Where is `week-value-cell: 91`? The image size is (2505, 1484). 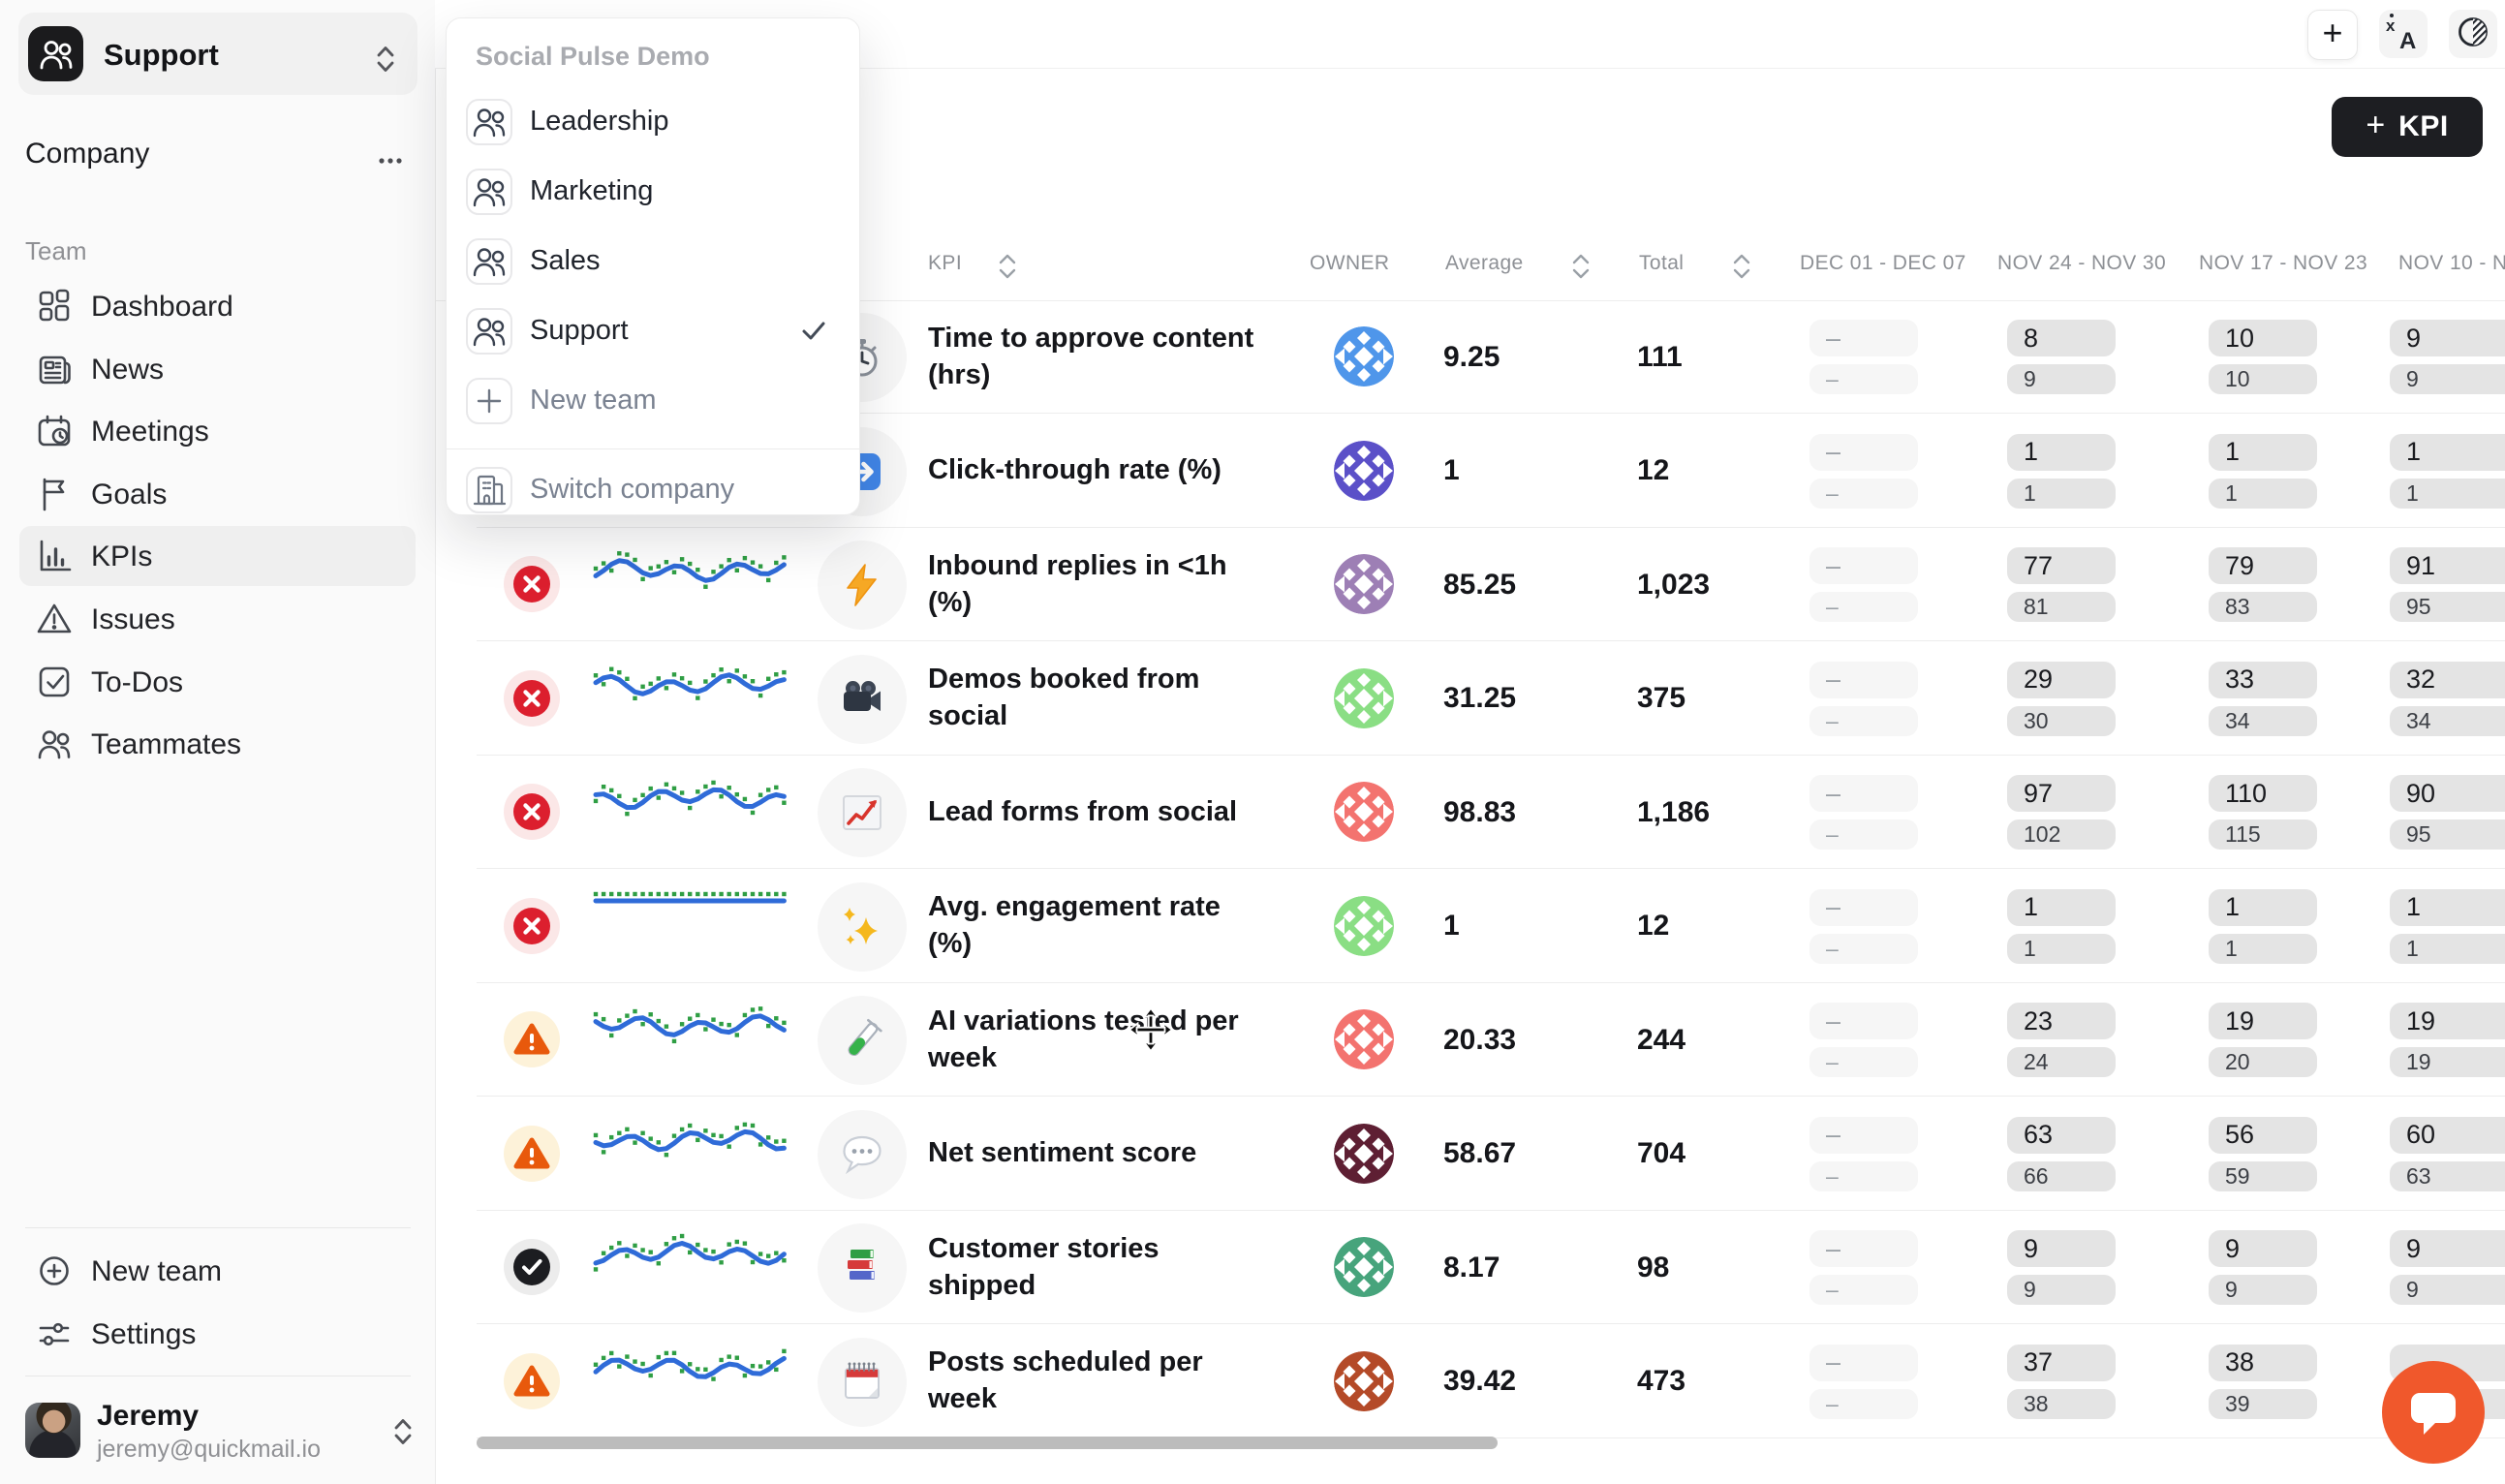 week-value-cell: 91 is located at coordinates (2447, 565).